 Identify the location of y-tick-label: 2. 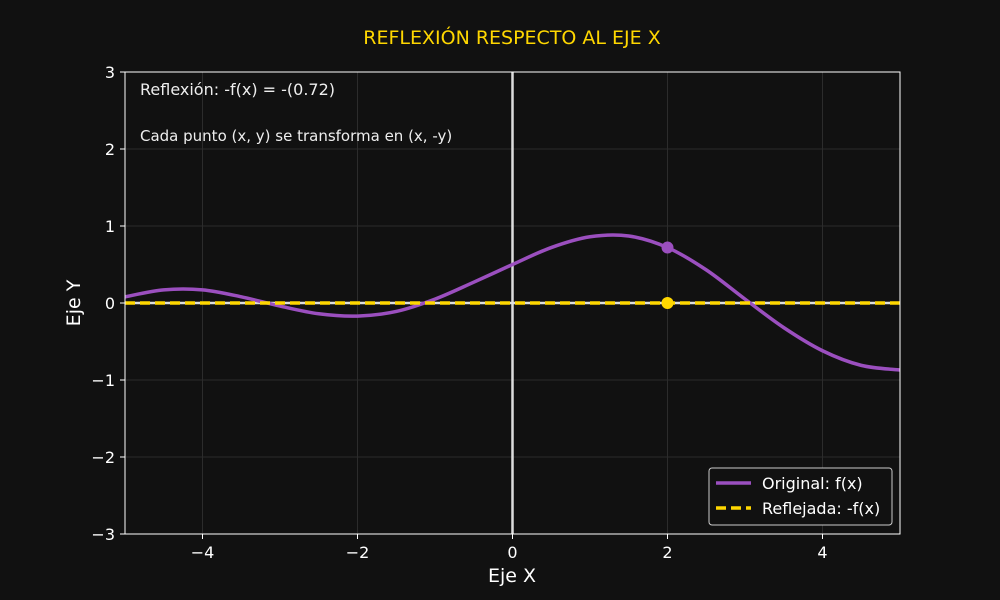
(110, 149).